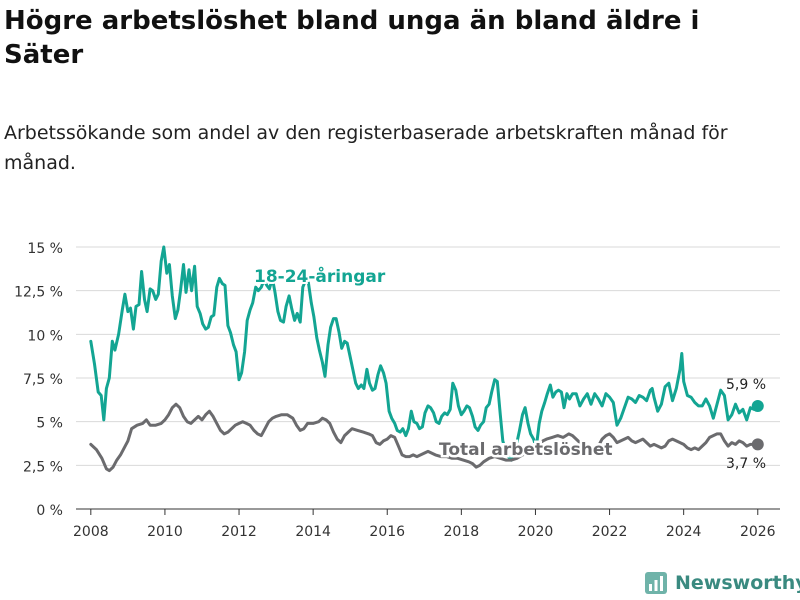  What do you see at coordinates (737, 583) in the screenshot?
I see `brand-name: Newsworthy` at bounding box center [737, 583].